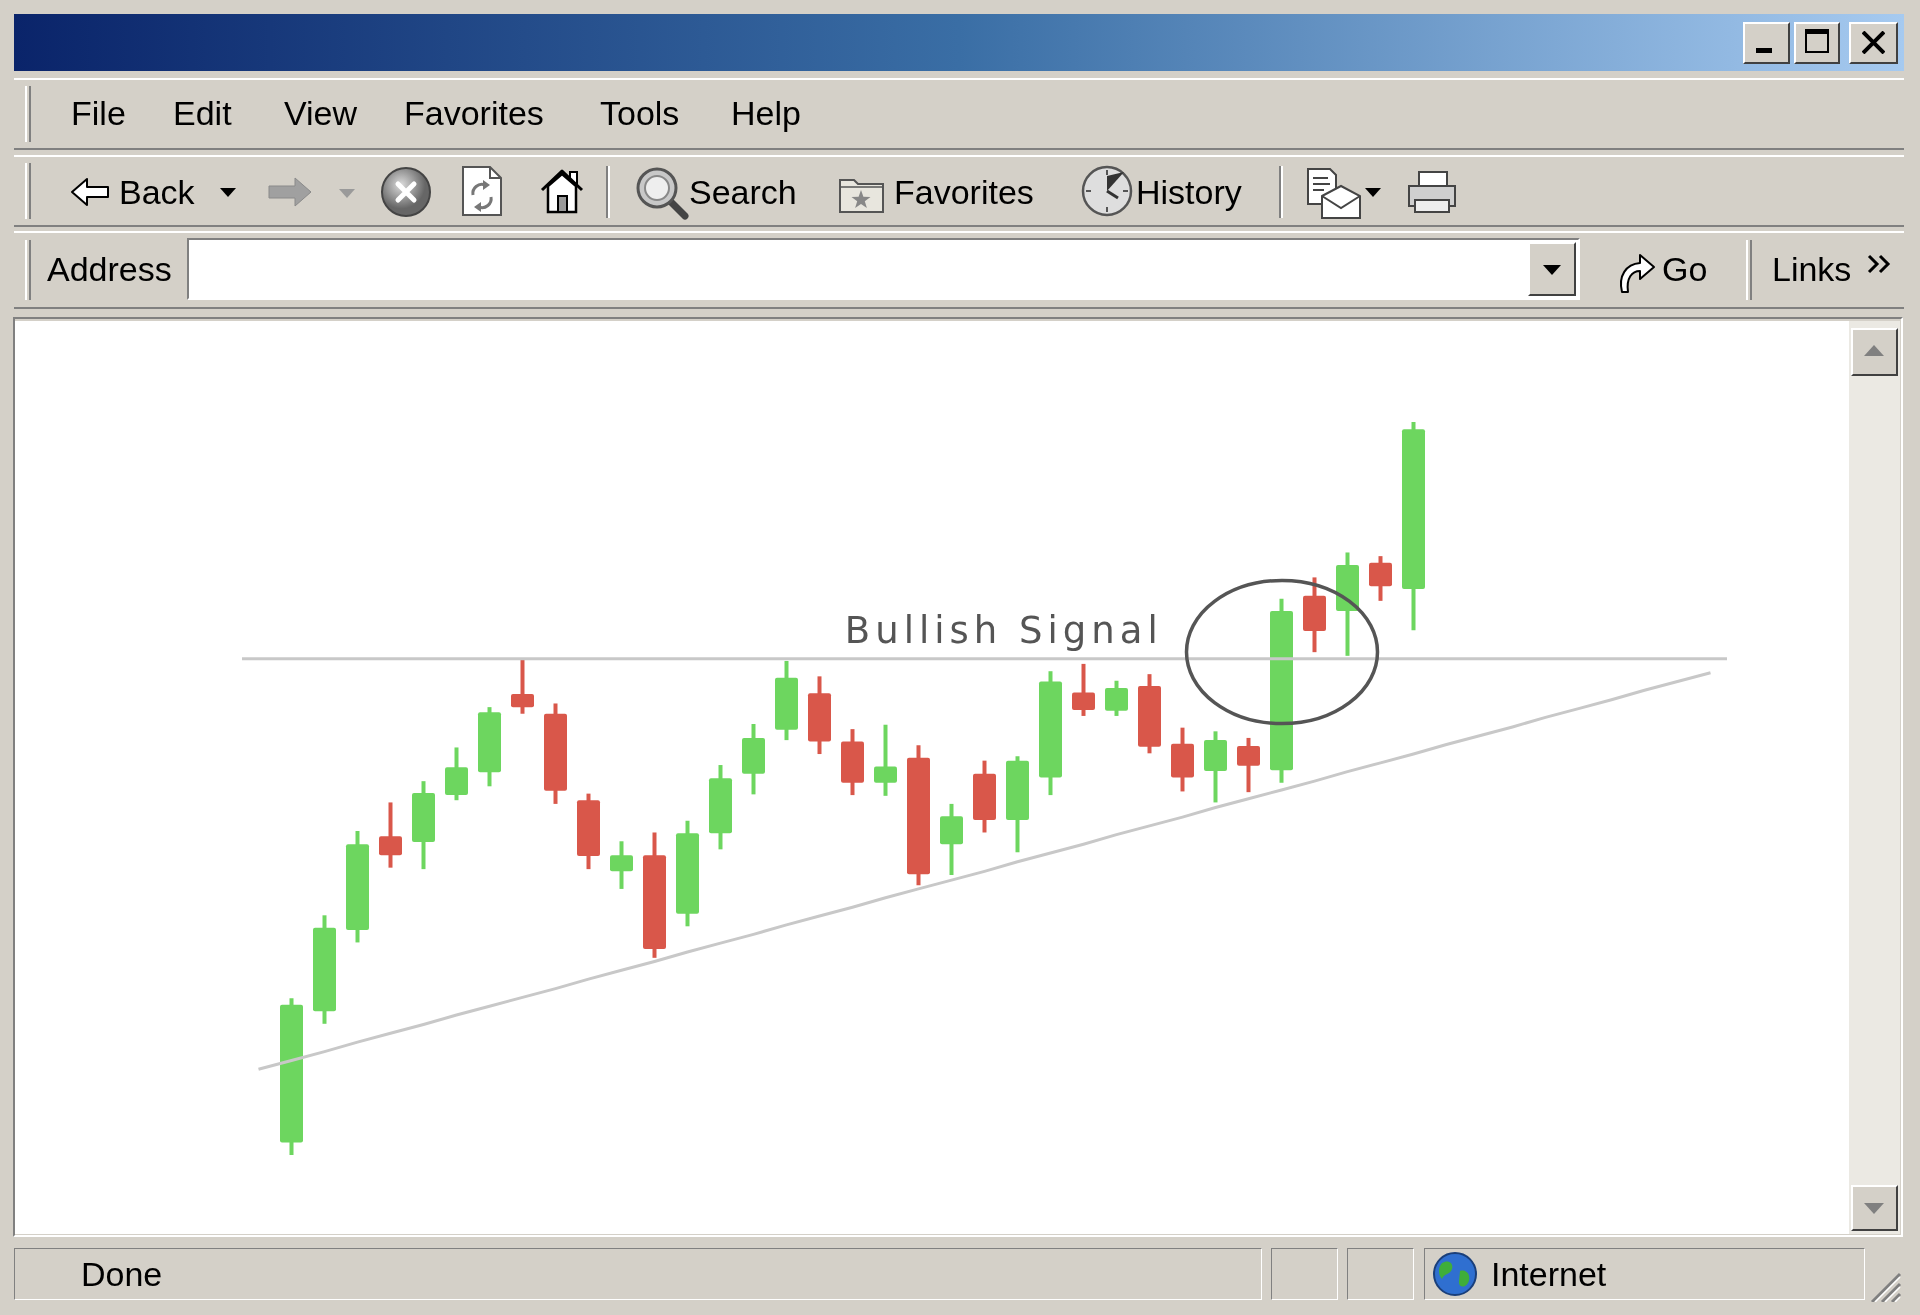 The width and height of the screenshot is (1920, 1315). What do you see at coordinates (640, 113) in the screenshot?
I see `text: Tools` at bounding box center [640, 113].